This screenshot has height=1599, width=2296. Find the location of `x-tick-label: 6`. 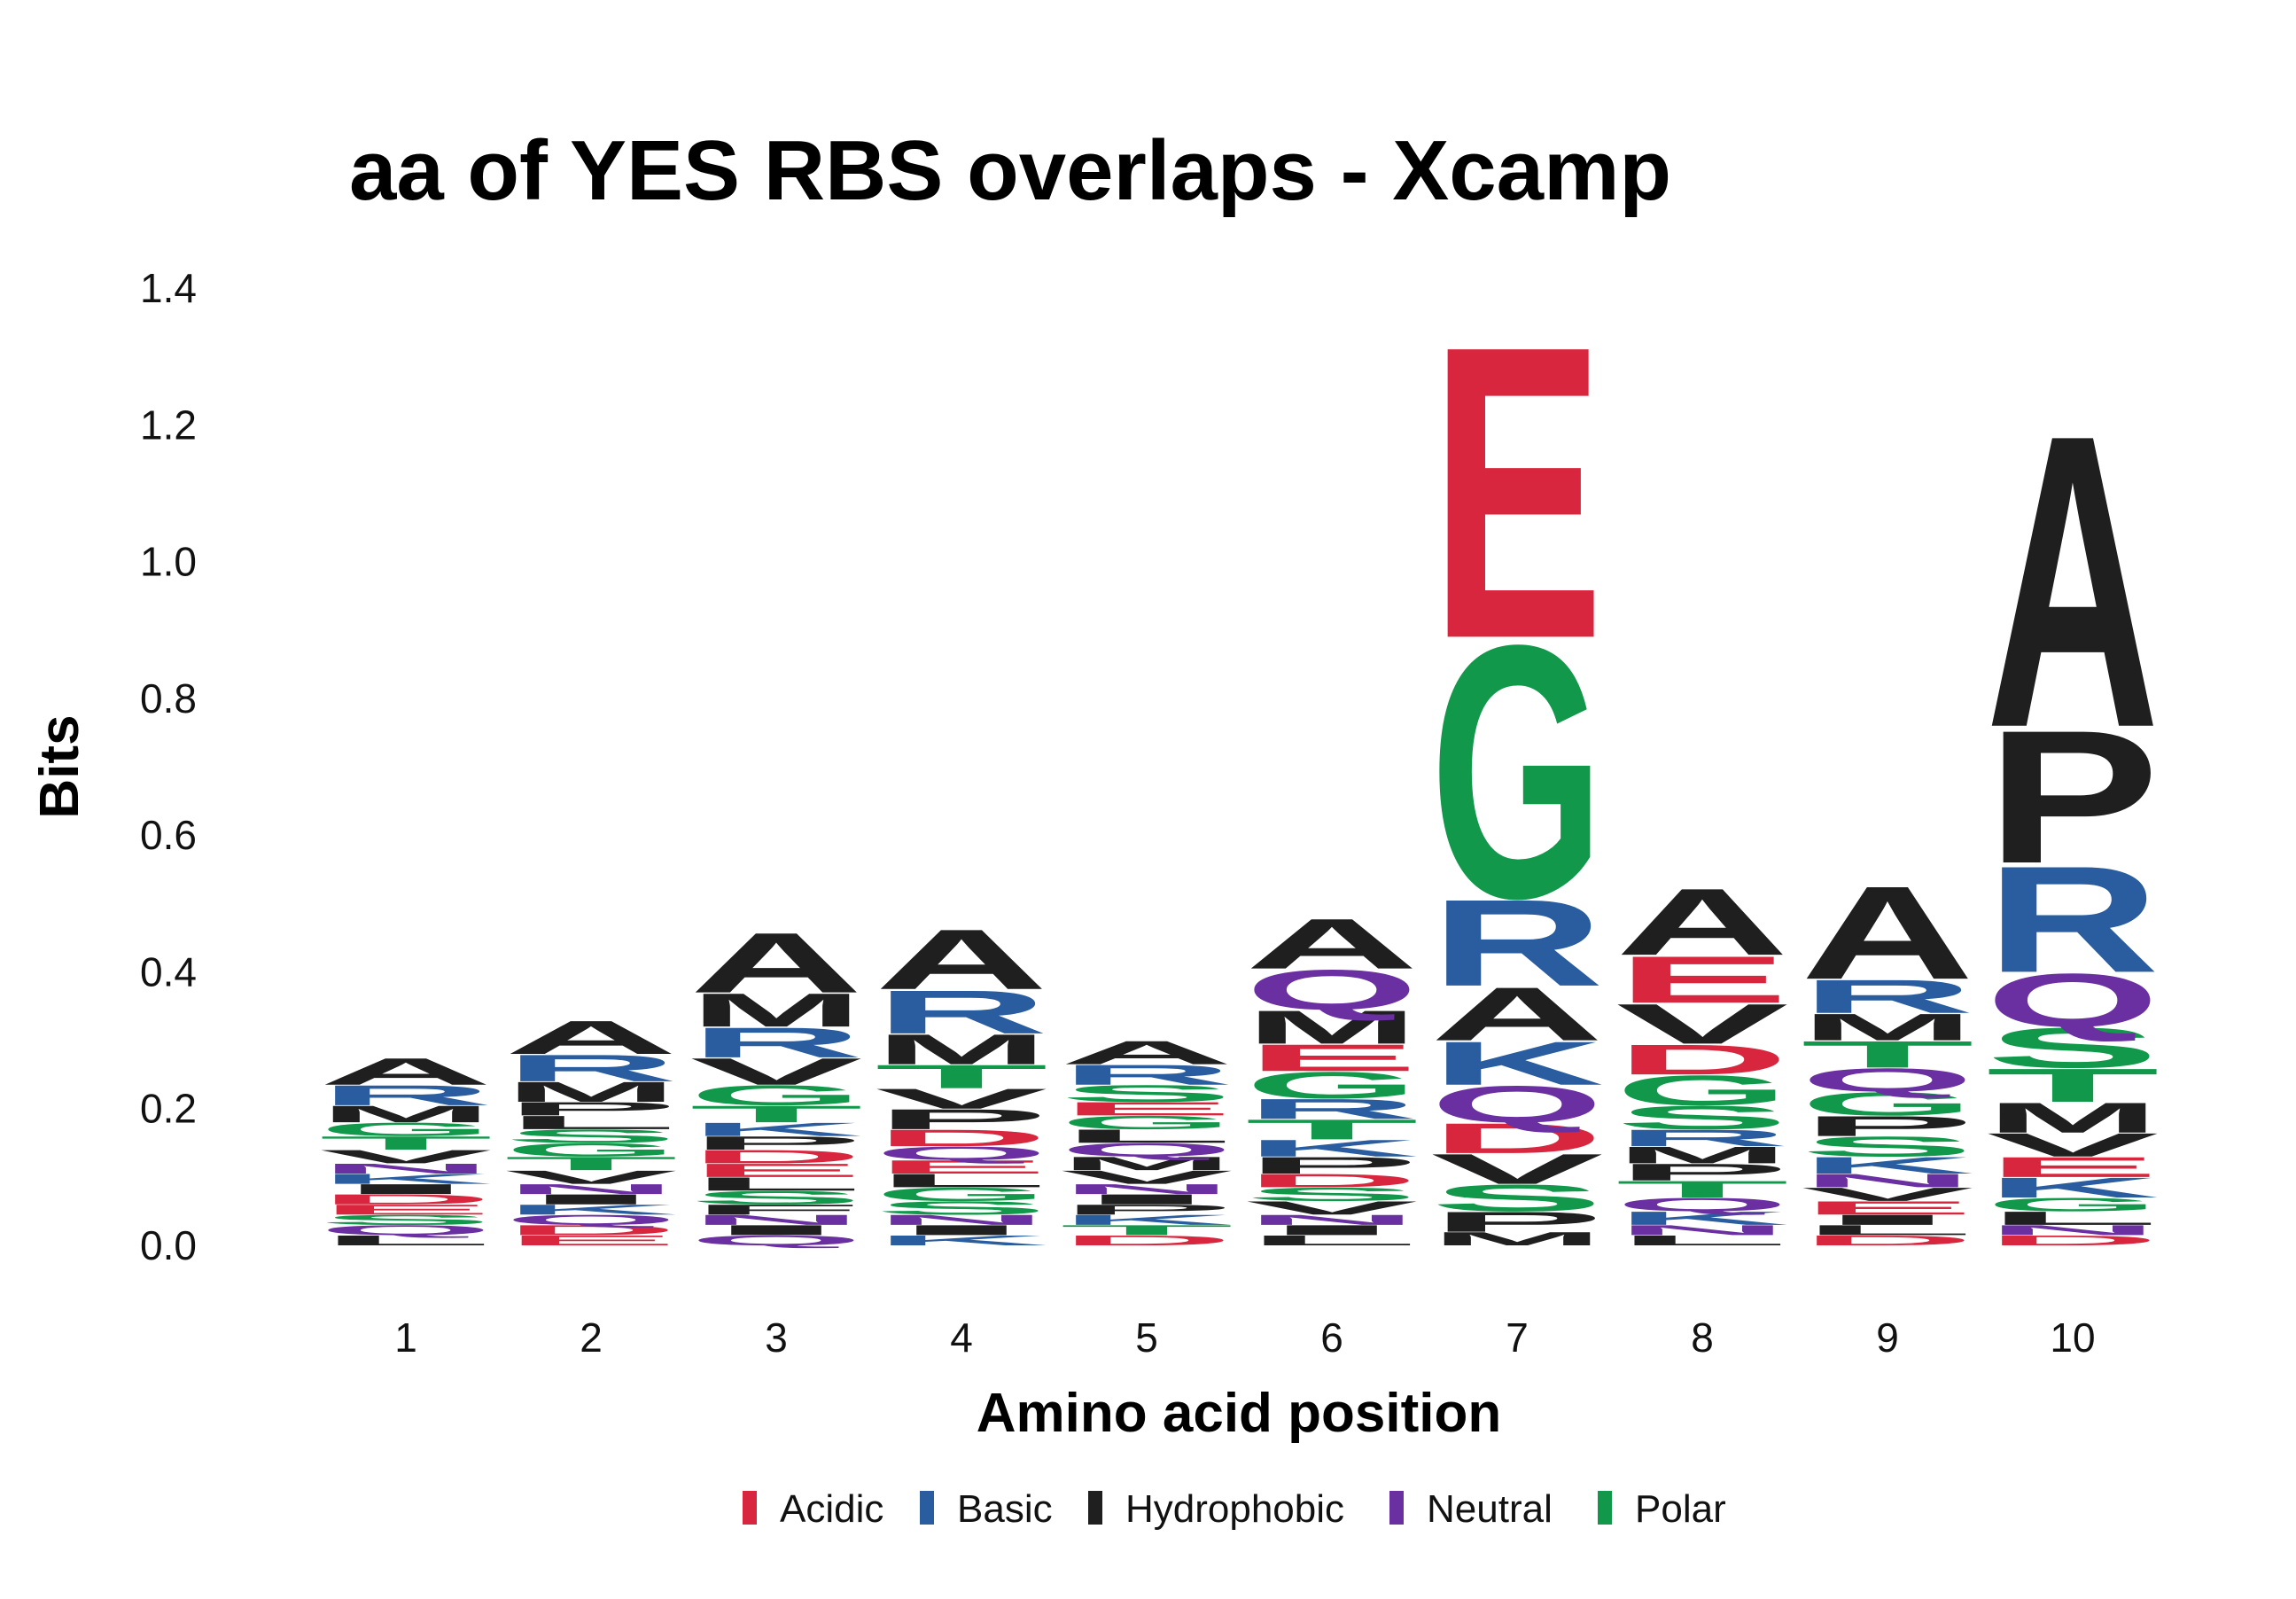

x-tick-label: 6 is located at coordinates (1331, 1337).